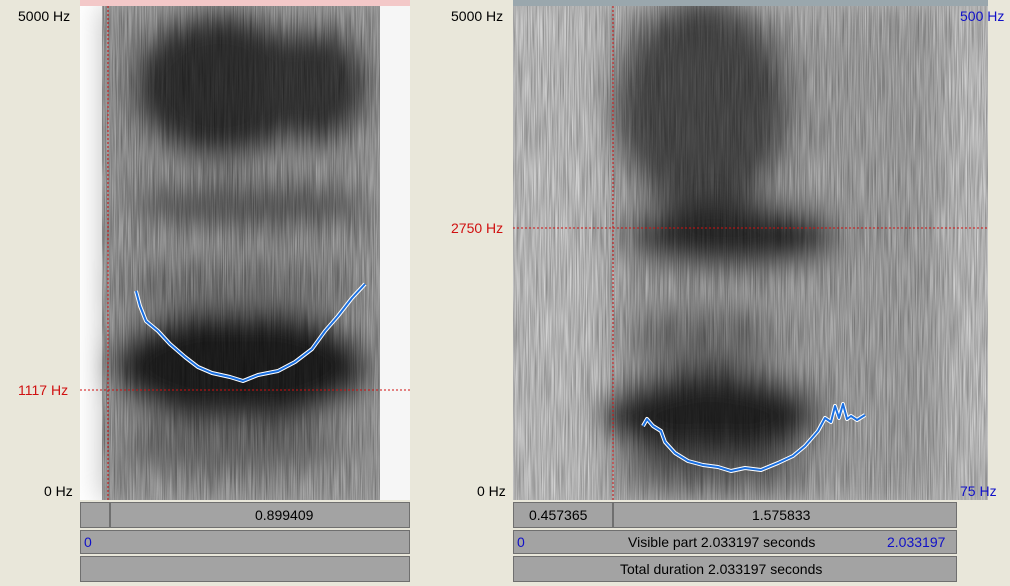  What do you see at coordinates (781, 515) in the screenshot?
I see `right-segment-after-time: 1.575833` at bounding box center [781, 515].